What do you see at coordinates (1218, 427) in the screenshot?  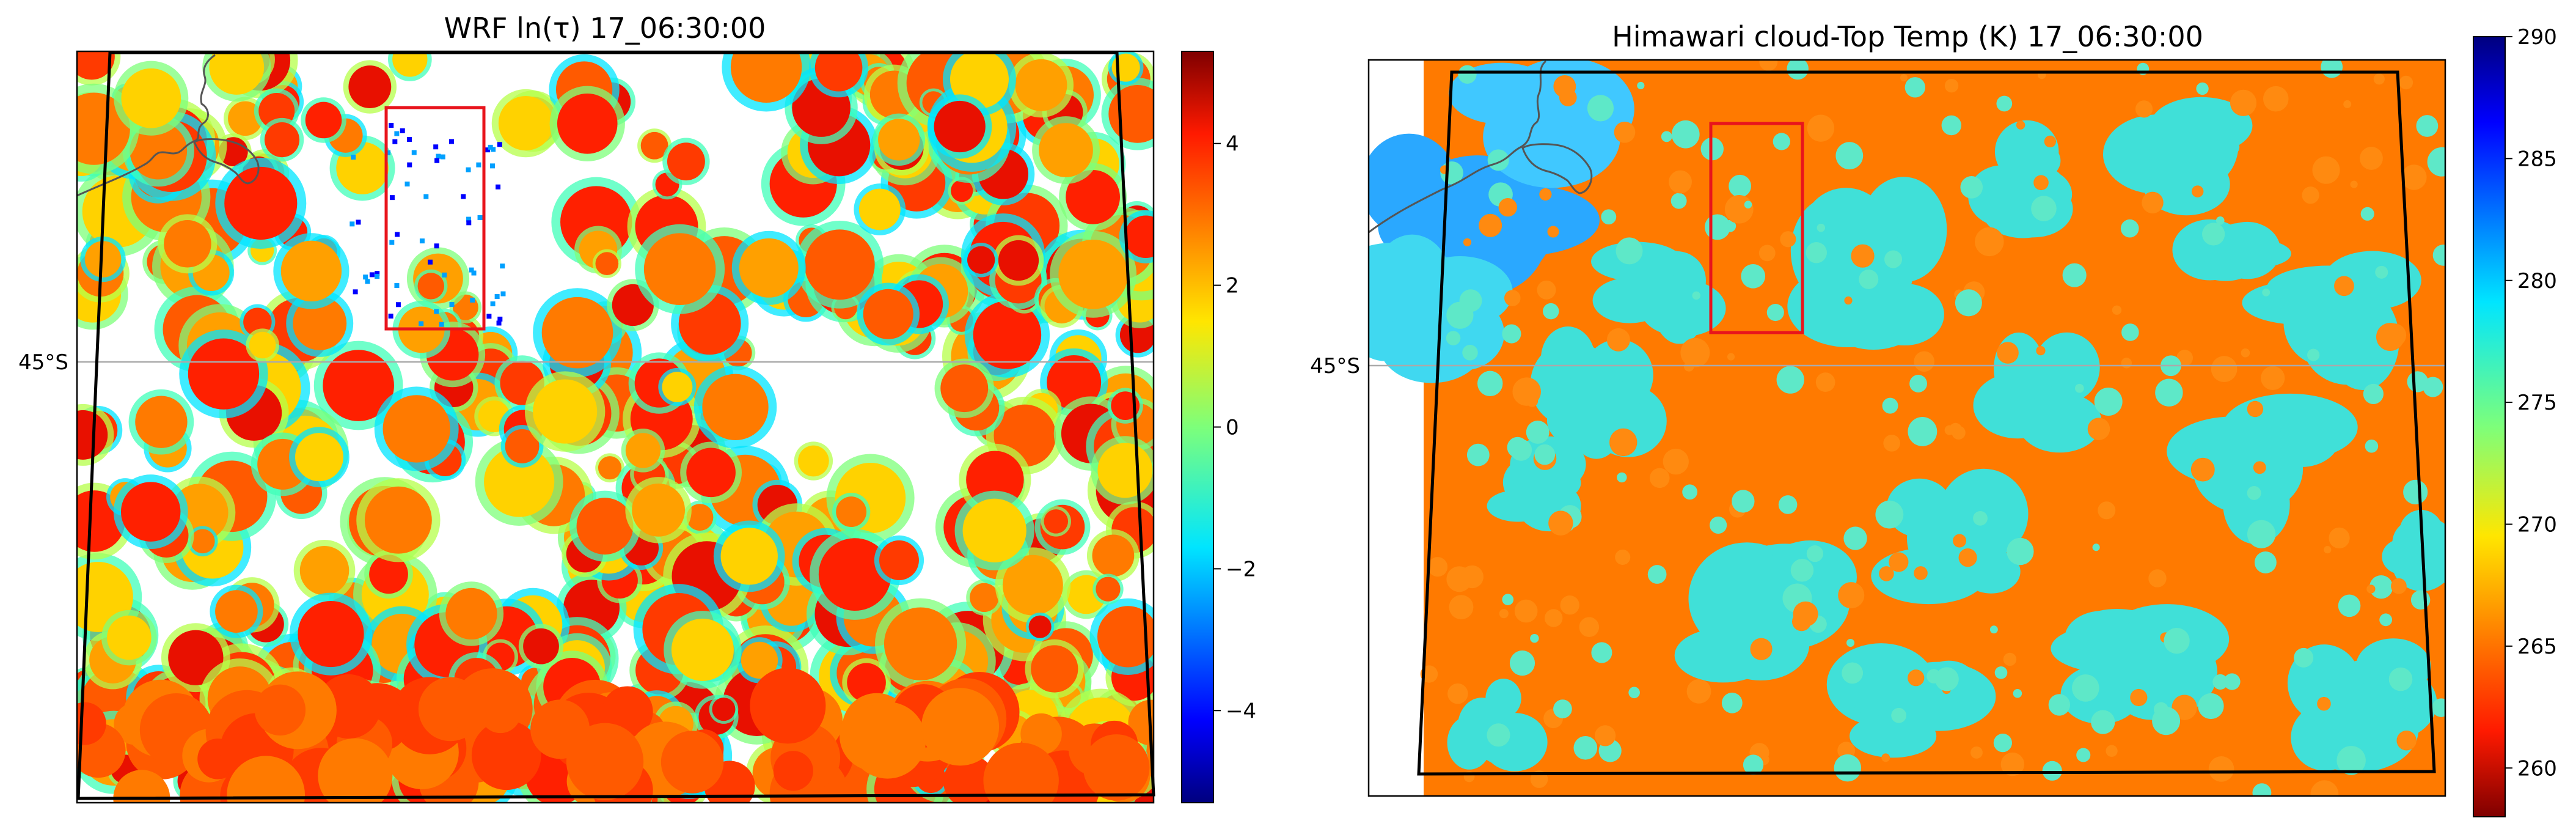 I see `colorbar-wrf: 4 2 0 −2 −4` at bounding box center [1218, 427].